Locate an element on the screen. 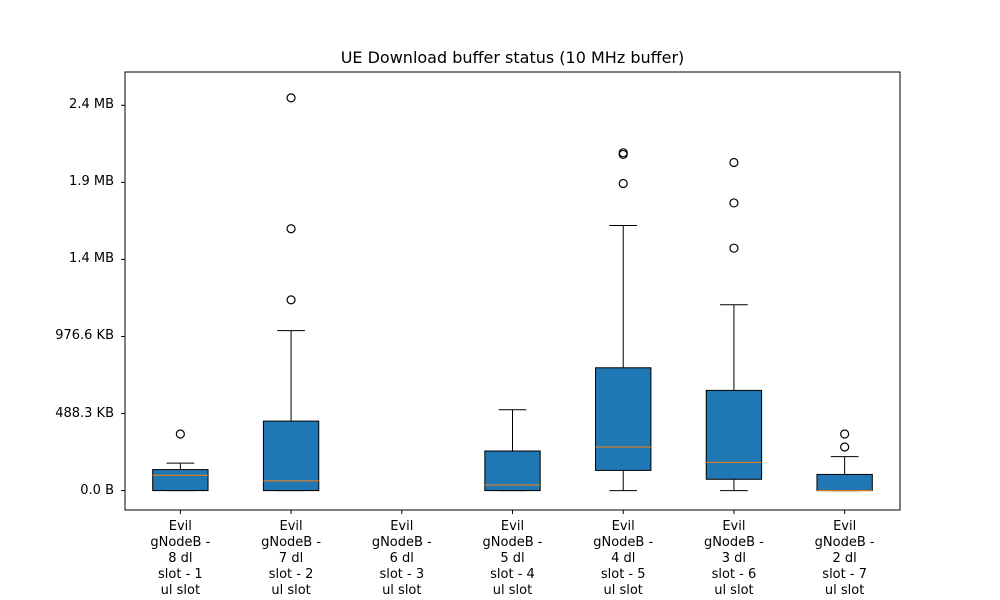 The width and height of the screenshot is (1000, 600). y-tick-label: 1.9 MB is located at coordinates (91, 182).